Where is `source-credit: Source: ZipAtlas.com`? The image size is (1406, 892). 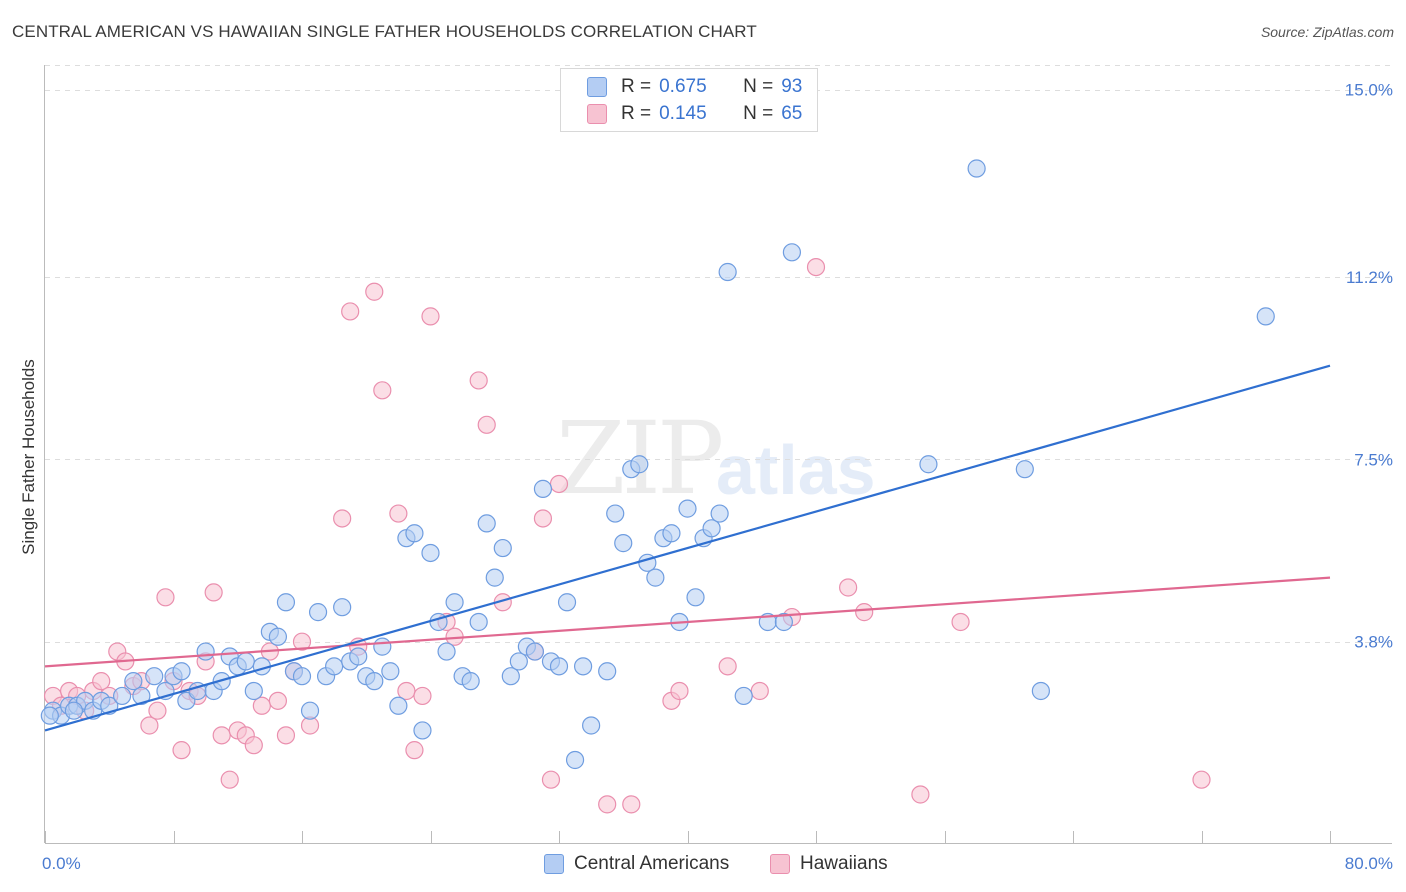
source-credit: Source: ZipAtlas.com is located at coordinates (1327, 32).